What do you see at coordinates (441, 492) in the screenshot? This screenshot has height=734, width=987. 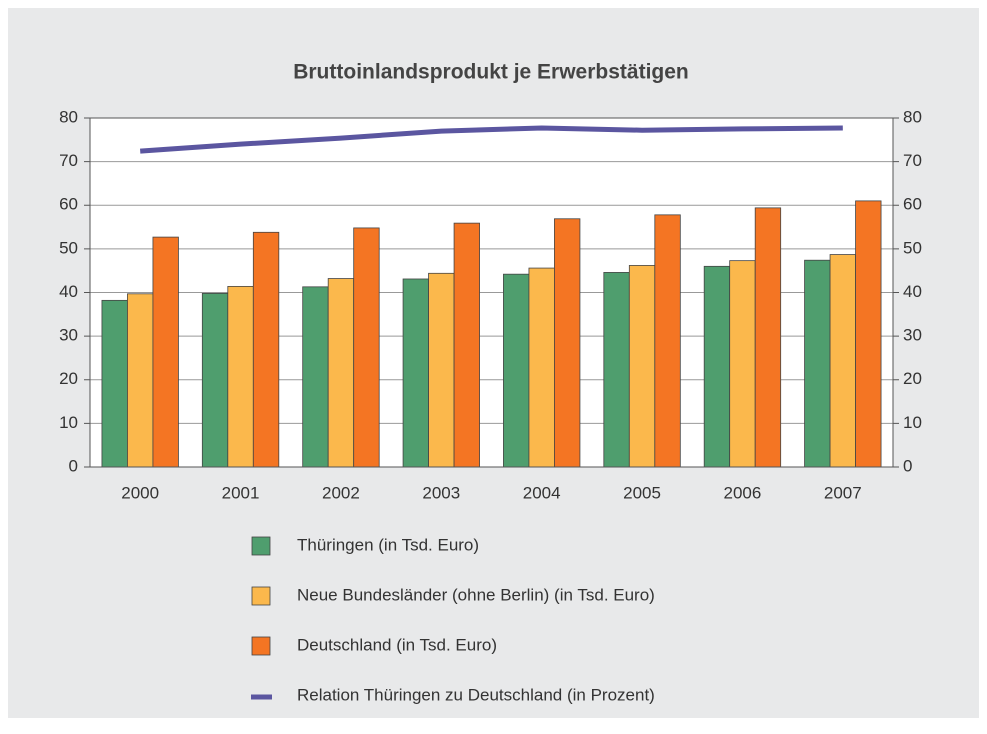 I see `x-tick-label: 2003` at bounding box center [441, 492].